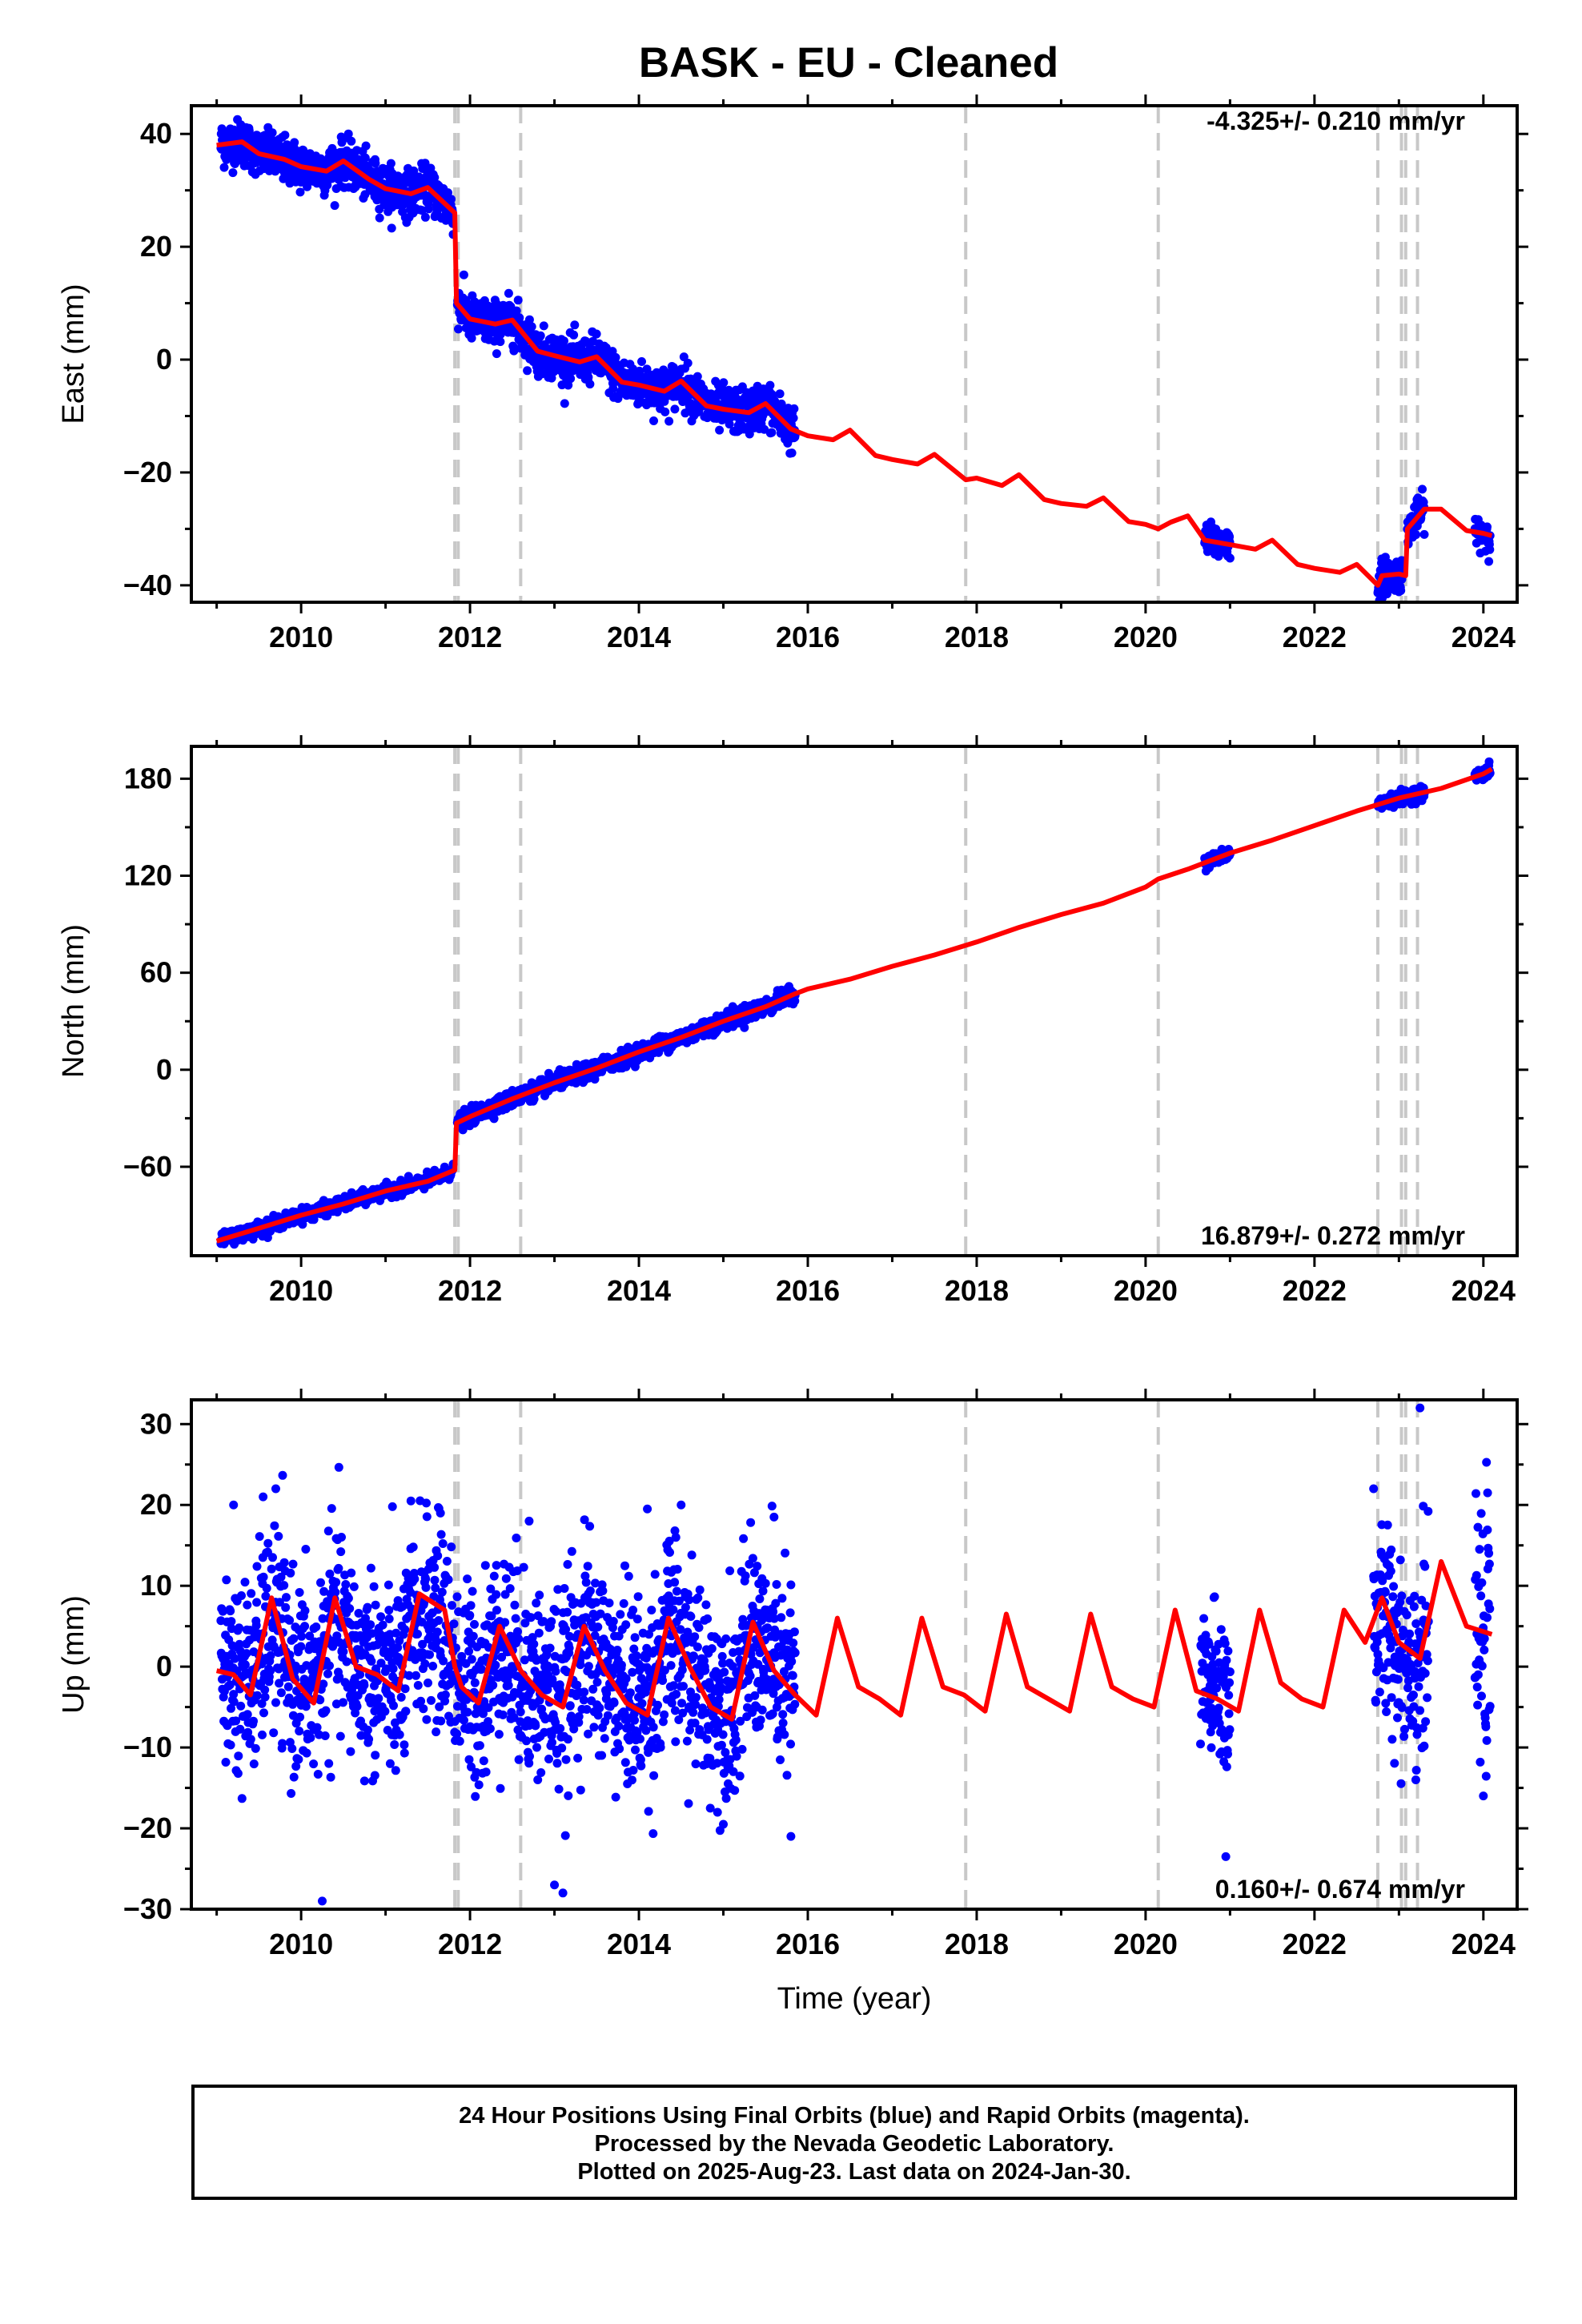  Describe the element at coordinates (1315, 1290) in the screenshot. I see `x-tick-label: 2022` at that location.